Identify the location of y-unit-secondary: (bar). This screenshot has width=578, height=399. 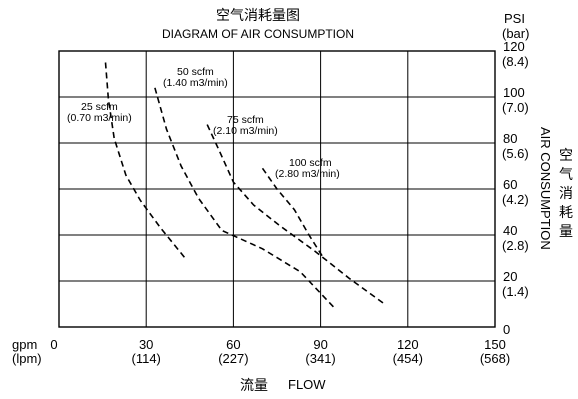
(515, 33).